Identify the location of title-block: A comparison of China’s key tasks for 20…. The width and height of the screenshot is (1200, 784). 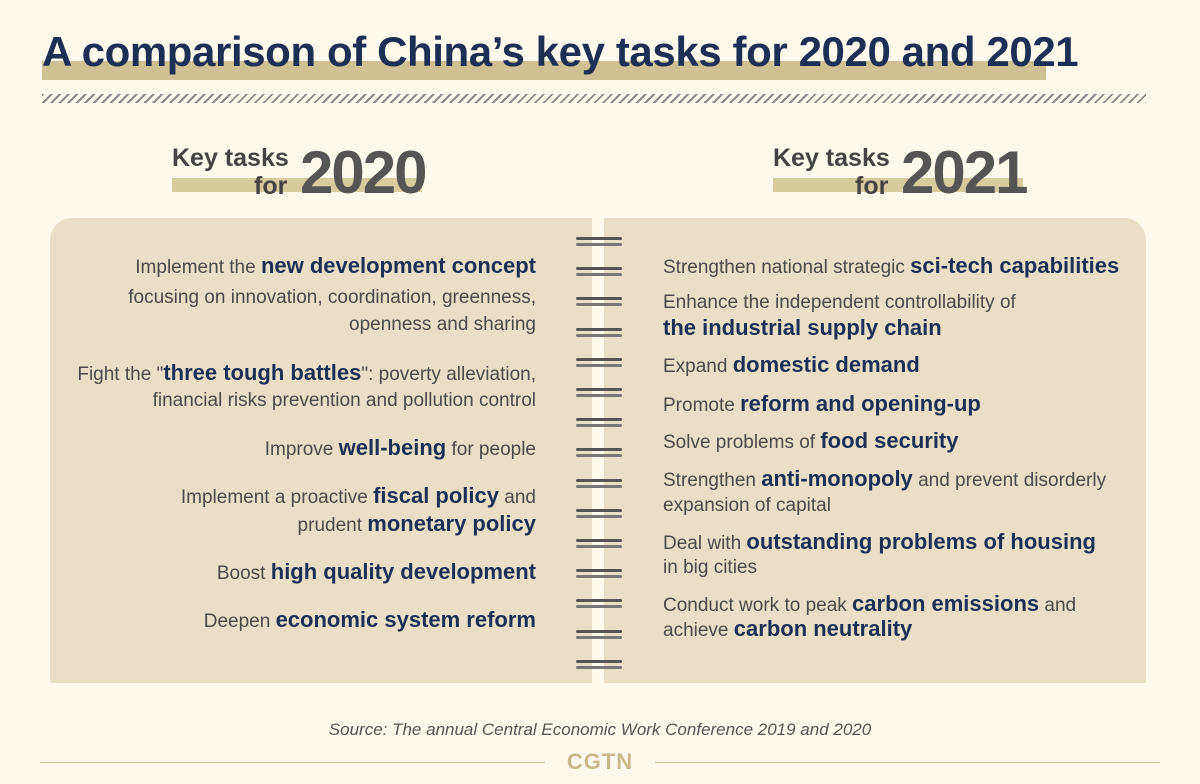
(560, 56).